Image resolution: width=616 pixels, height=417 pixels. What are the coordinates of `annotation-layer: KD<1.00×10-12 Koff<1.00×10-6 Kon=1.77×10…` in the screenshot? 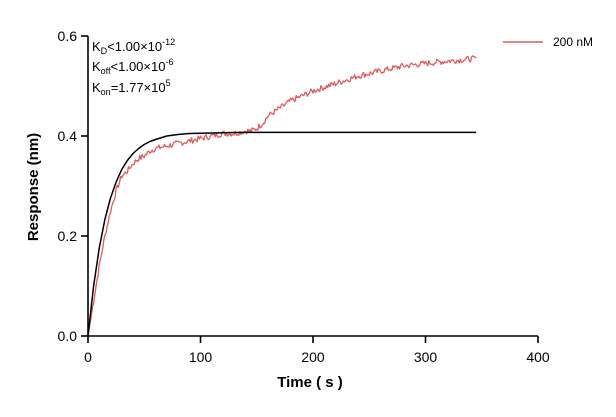 It's located at (133, 67).